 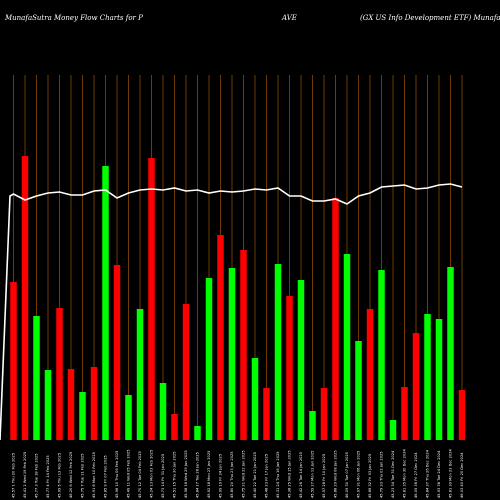 I want to click on x-tick-label: 45.85 9 Fri 07 Feb 2025, so click(x=106, y=476).